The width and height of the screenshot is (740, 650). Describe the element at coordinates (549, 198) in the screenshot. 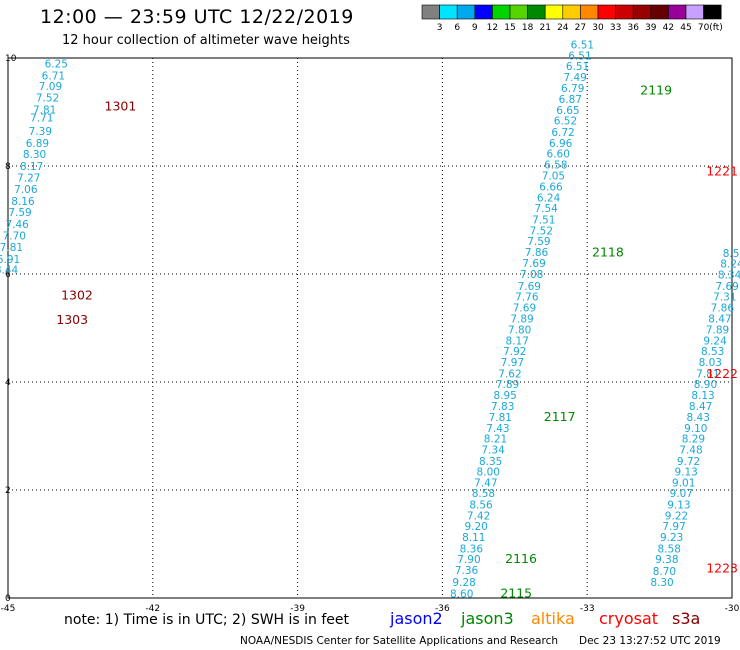

I see `wave-height-value: 6.24` at that location.